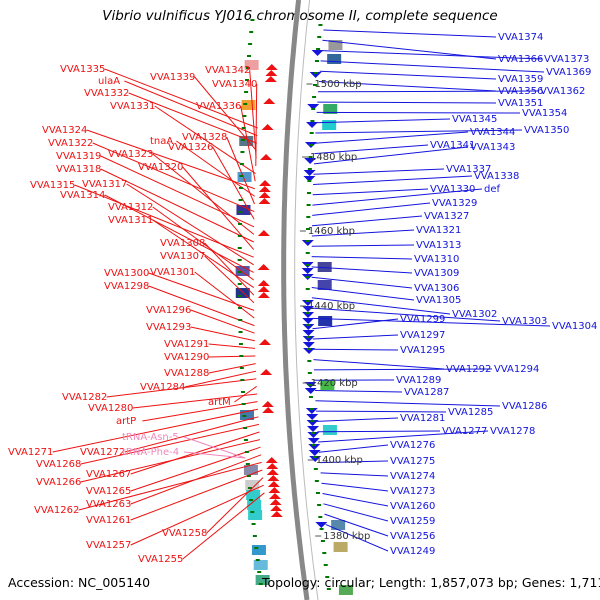 The width and height of the screenshot is (600, 600). I want to click on accession-text: Accession: NC_005140, so click(79, 582).